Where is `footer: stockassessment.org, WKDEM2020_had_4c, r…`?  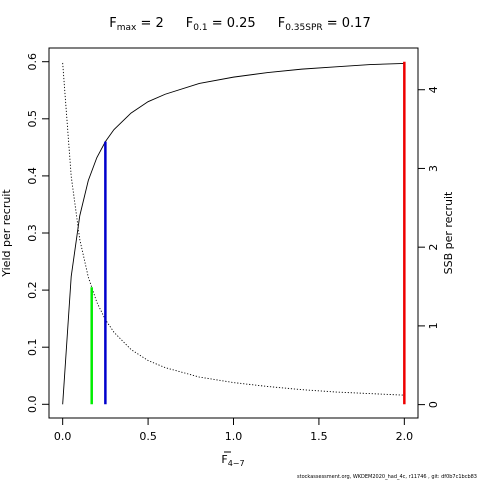
footer: stockassessment.org, WKDEM2020_had_4c, r… is located at coordinates (387, 477).